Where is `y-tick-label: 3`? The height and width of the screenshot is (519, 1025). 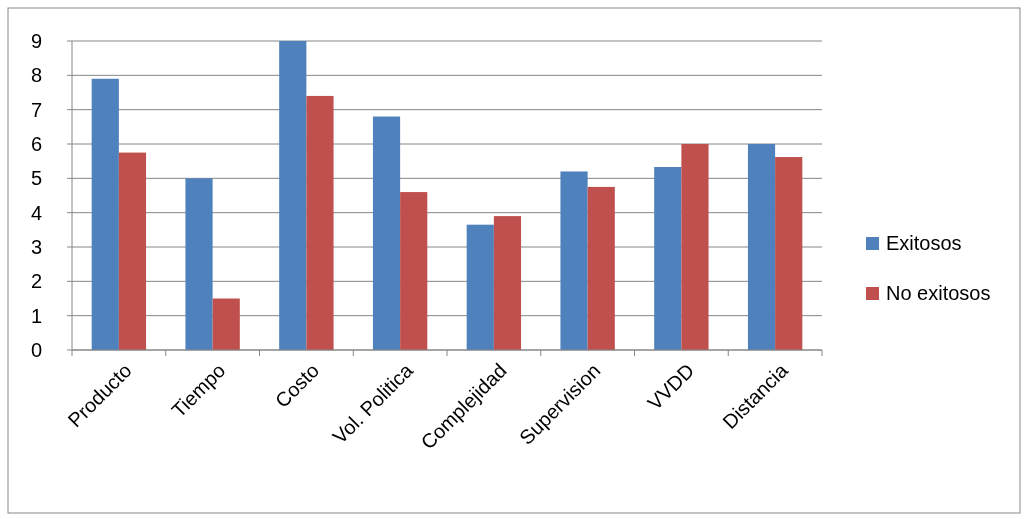 y-tick-label: 3 is located at coordinates (36, 247).